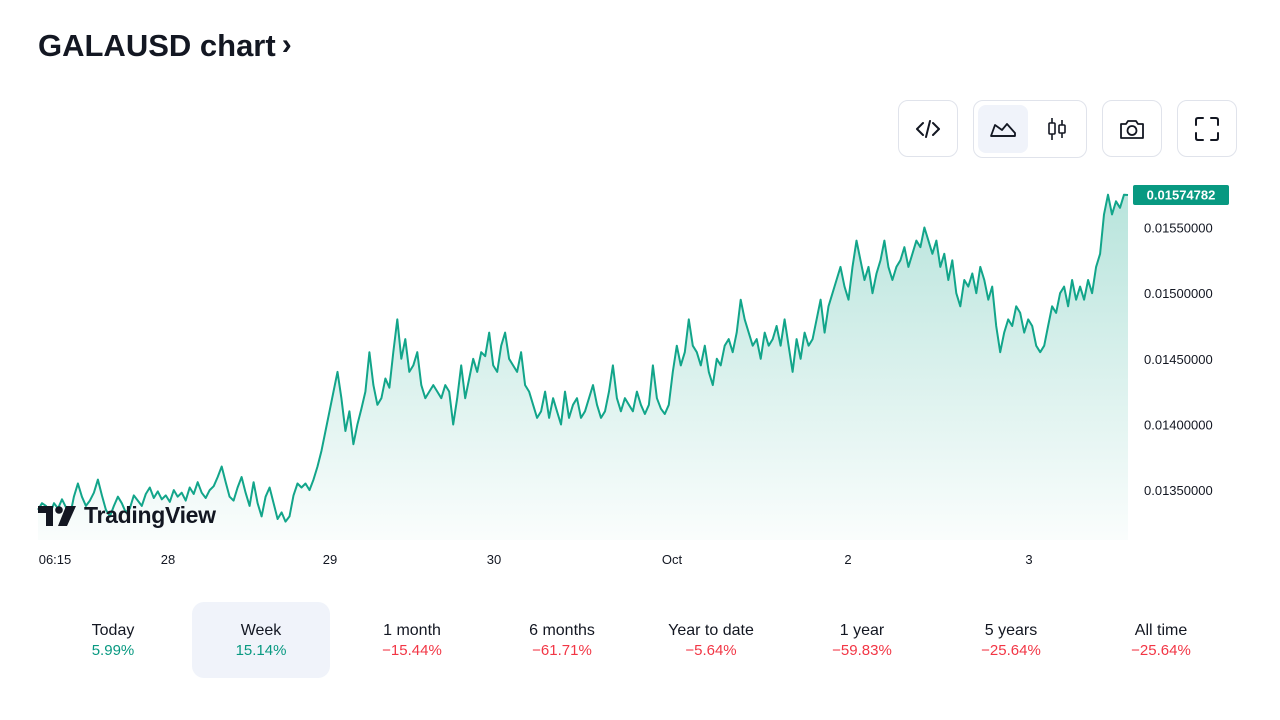  I want to click on period-5-years: 5 years −25.64%, so click(1011, 640).